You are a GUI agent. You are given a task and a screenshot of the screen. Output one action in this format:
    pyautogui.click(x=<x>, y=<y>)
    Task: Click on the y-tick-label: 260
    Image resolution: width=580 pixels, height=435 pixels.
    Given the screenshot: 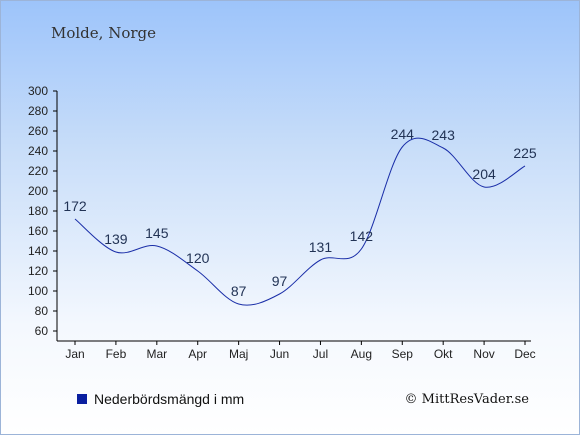 What is the action you would take?
    pyautogui.click(x=38, y=131)
    